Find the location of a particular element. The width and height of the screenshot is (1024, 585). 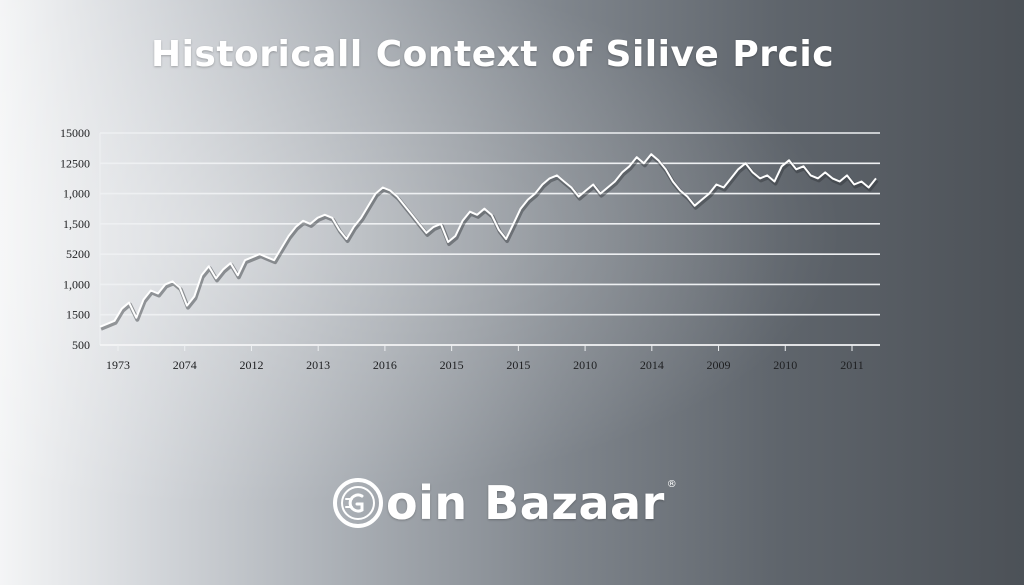

x-tick-label: 2016 is located at coordinates (385, 365).